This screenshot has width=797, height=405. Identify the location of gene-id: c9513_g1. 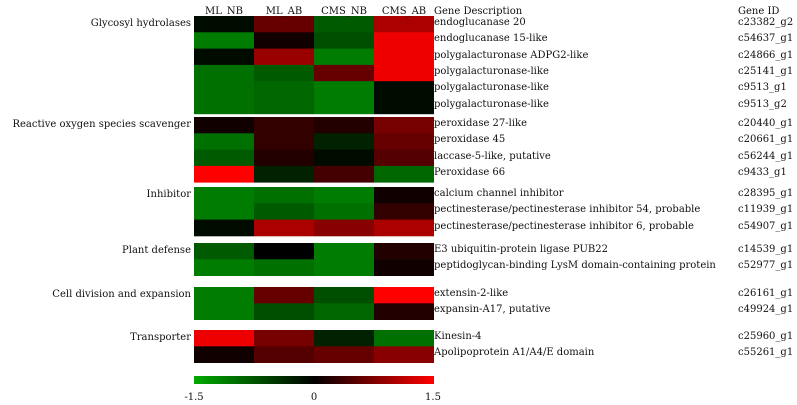
(762, 88).